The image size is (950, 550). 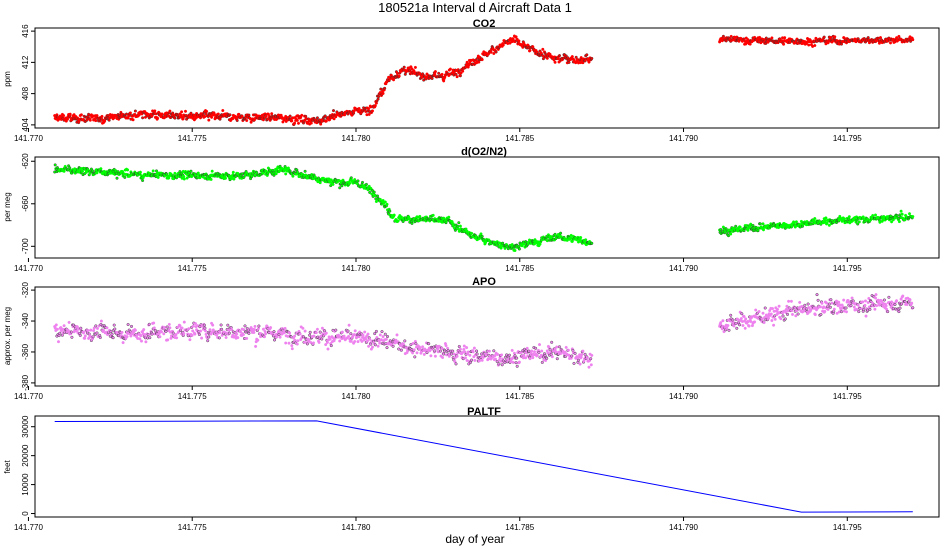 What do you see at coordinates (192, 527) in the screenshot?
I see `x-tick-label-paltf: 141.775` at bounding box center [192, 527].